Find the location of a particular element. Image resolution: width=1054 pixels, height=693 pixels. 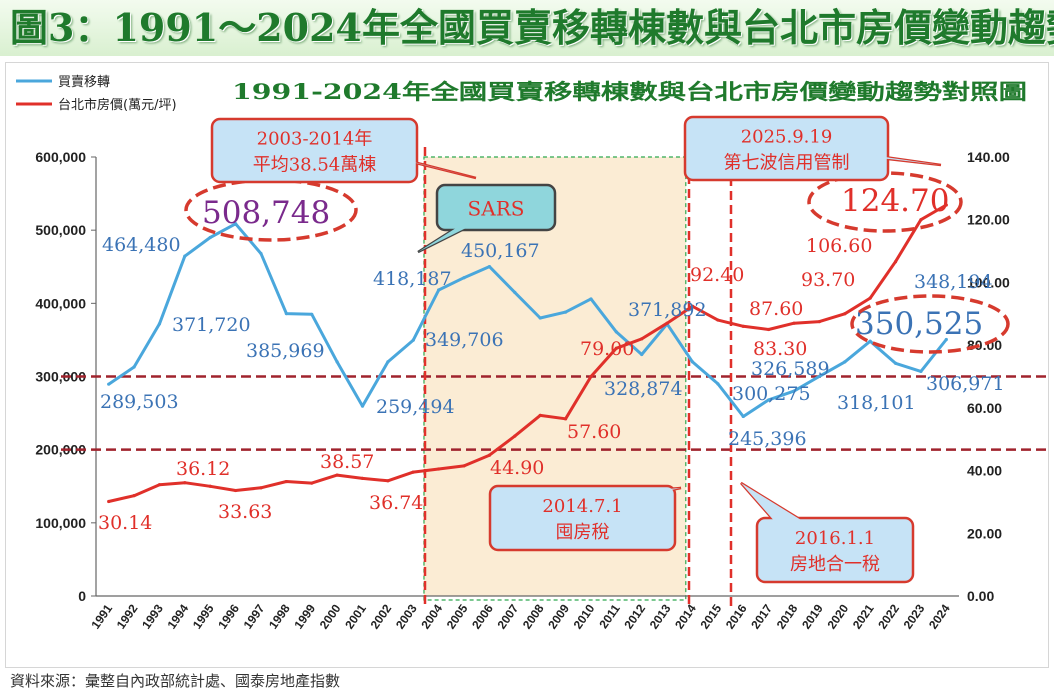

right-tick-label: 0.00 is located at coordinates (980, 596).